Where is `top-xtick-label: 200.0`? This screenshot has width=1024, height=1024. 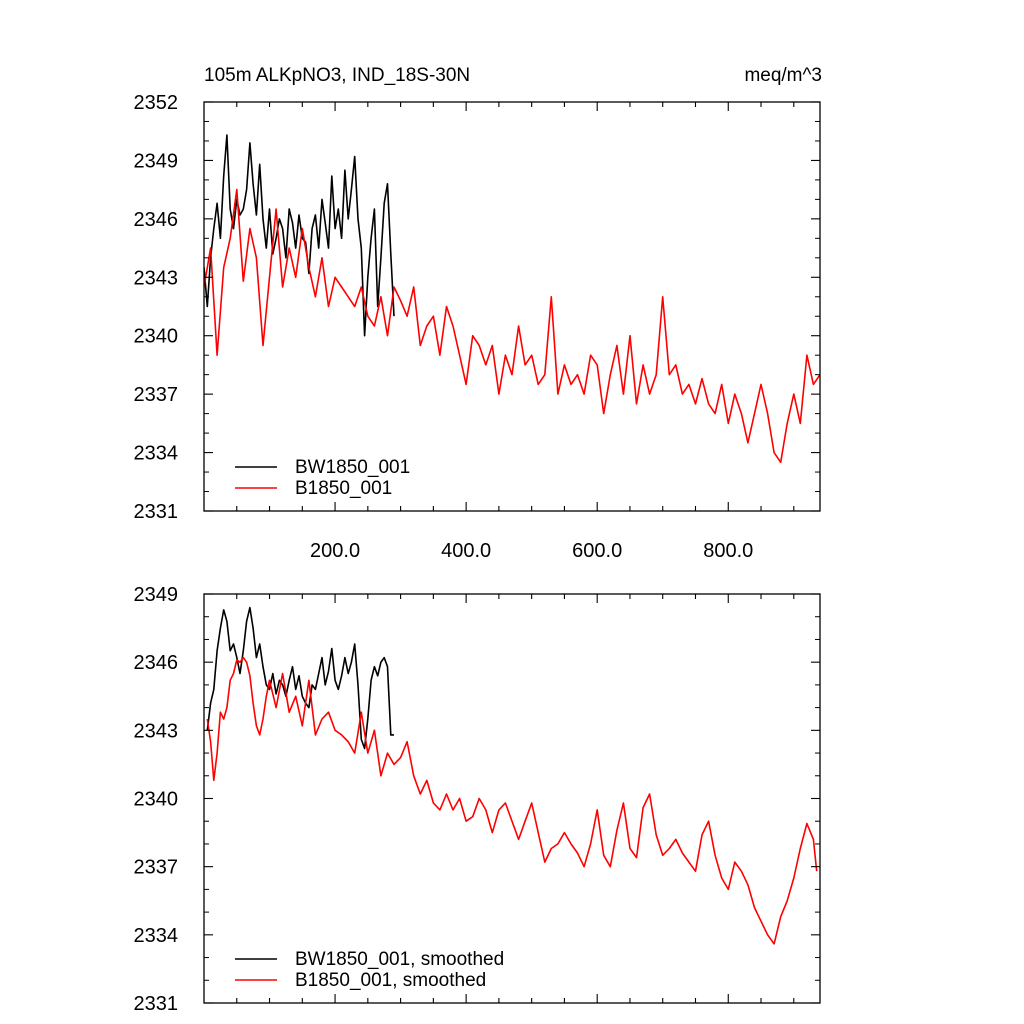 top-xtick-label: 200.0 is located at coordinates (335, 551).